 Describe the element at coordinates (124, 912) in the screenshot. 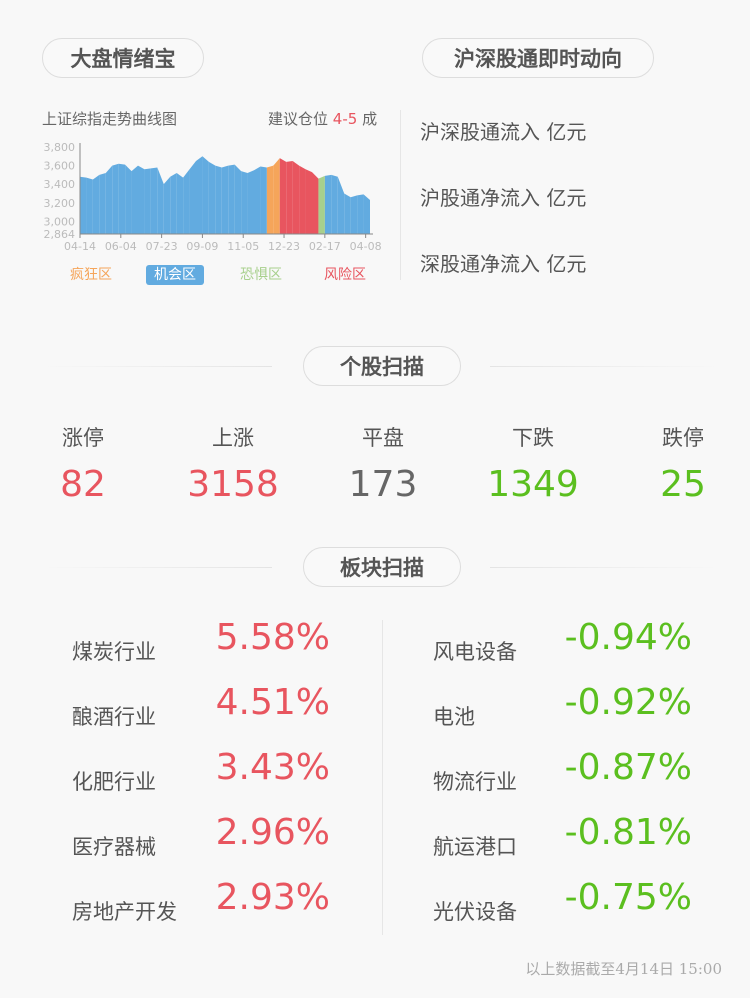

I see `sector-name: 房地产开发` at that location.